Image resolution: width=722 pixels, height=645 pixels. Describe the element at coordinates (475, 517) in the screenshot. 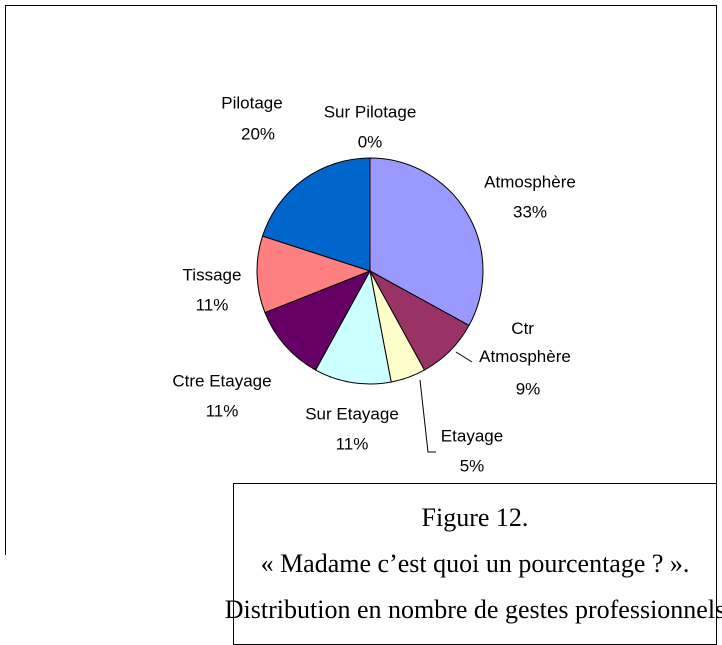

I see `caption-line: Figure 12.` at that location.